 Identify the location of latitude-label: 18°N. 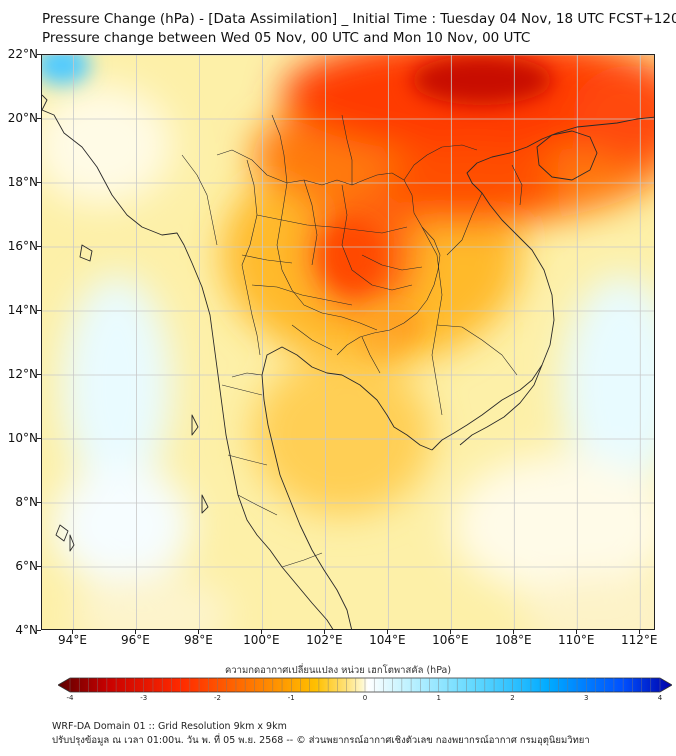
(22, 182).